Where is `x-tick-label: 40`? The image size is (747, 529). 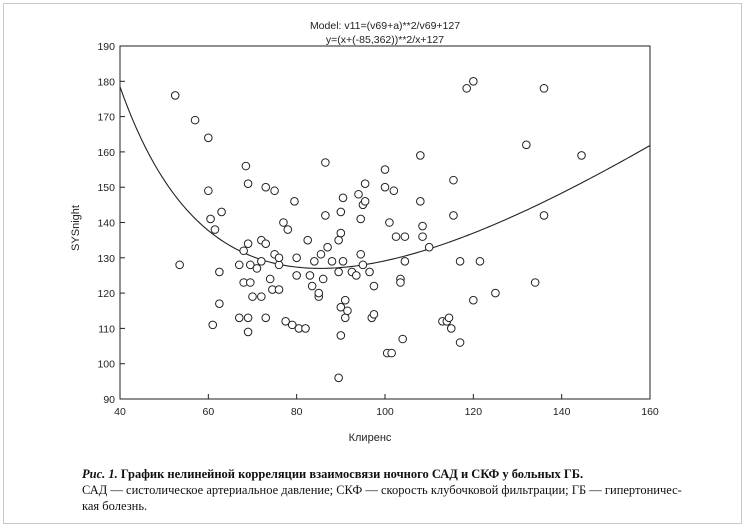
x-tick-label: 40 is located at coordinates (120, 412).